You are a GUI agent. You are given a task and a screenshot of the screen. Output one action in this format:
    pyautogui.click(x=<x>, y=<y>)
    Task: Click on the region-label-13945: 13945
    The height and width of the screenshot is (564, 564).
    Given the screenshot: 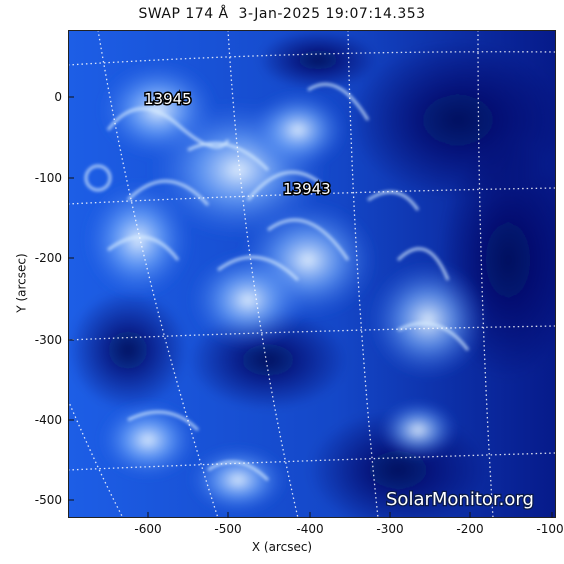 What is the action you would take?
    pyautogui.click(x=168, y=99)
    